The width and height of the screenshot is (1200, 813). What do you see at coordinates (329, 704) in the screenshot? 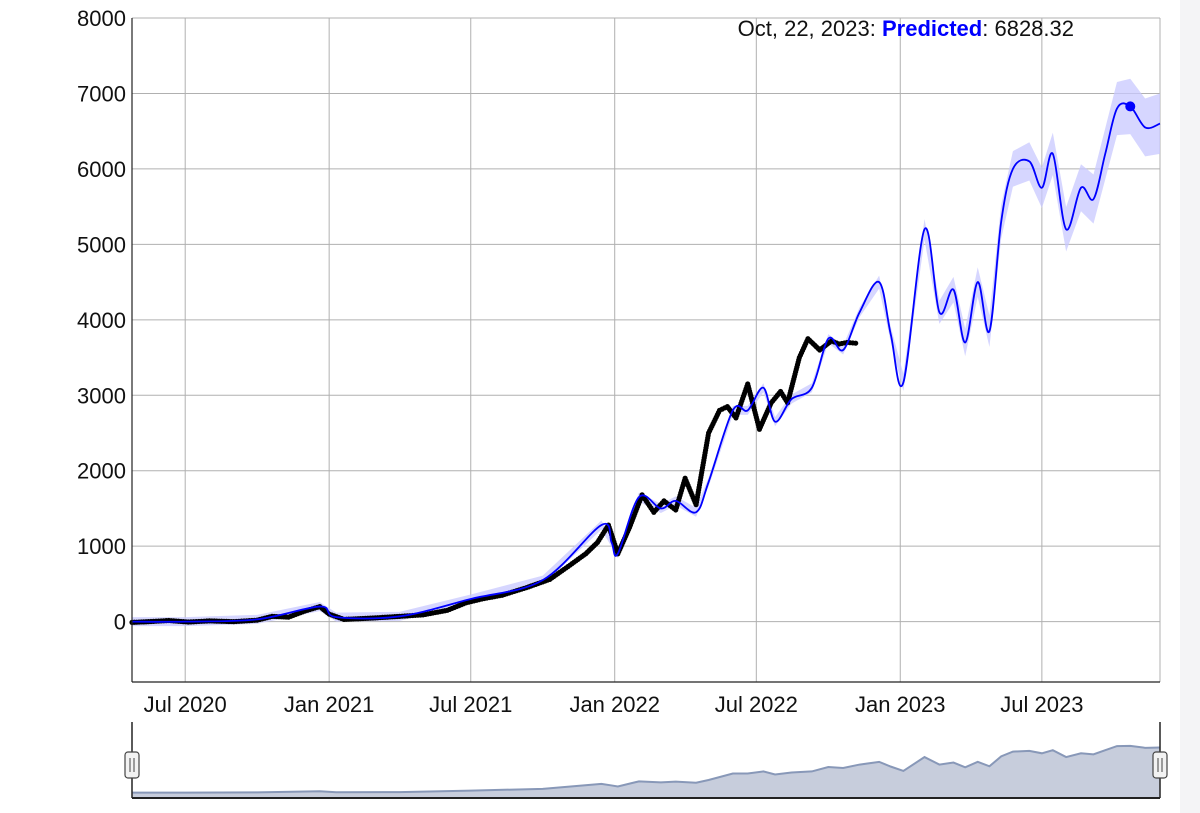
I see `x-tick-label: Jan 2021` at bounding box center [329, 704].